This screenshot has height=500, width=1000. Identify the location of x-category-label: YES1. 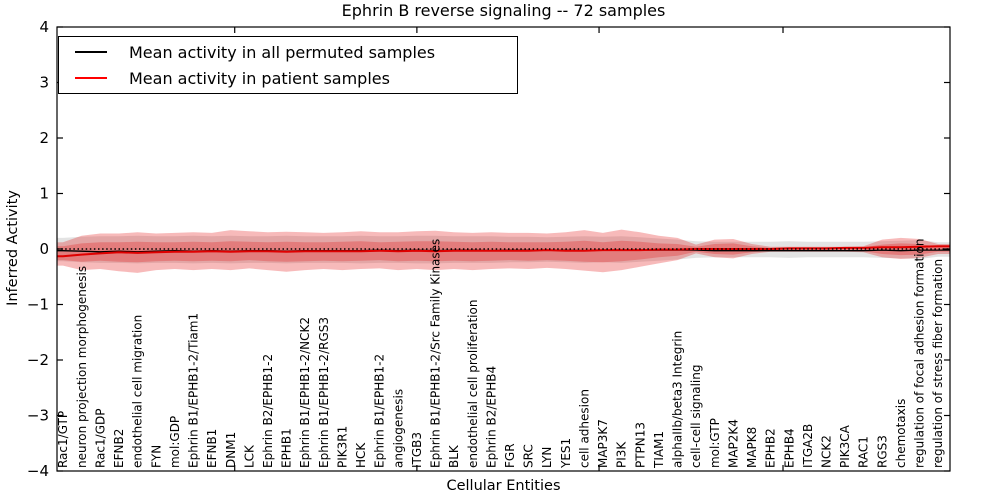
(566, 453).